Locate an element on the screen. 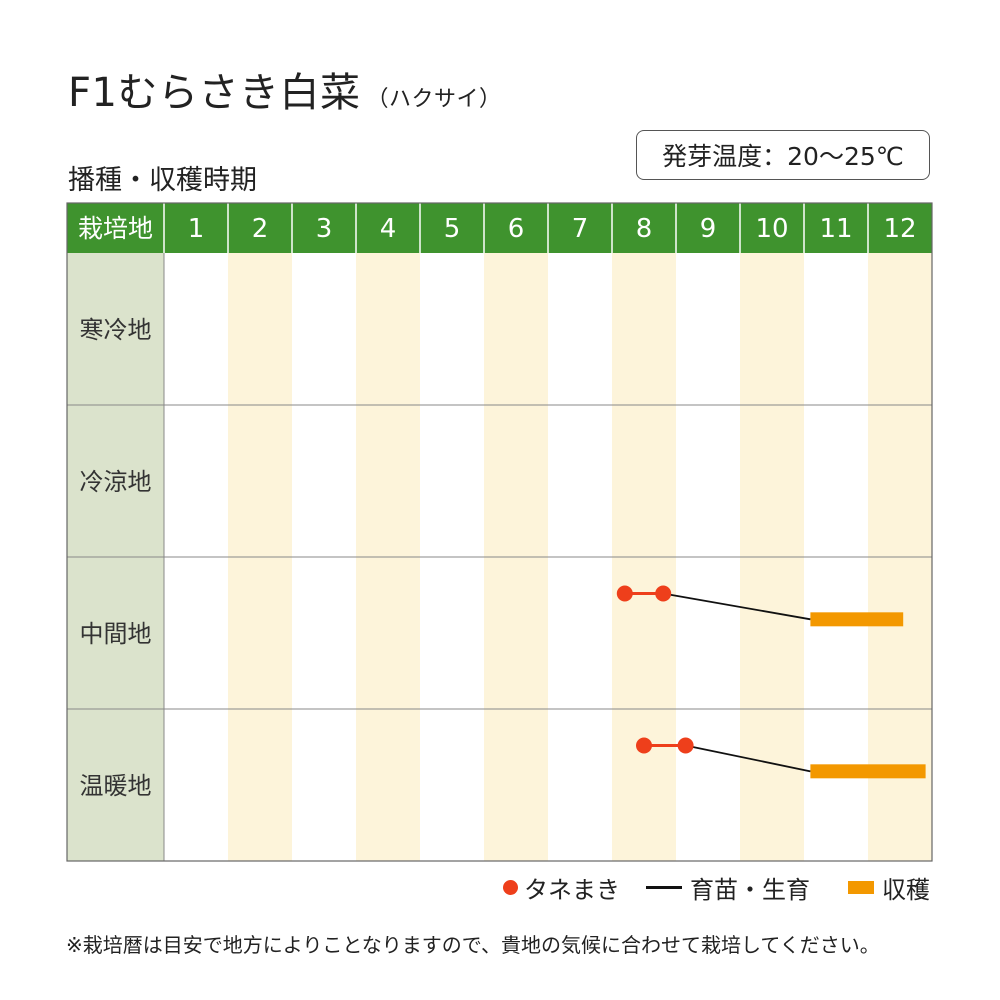 The height and width of the screenshot is (1000, 1000). germination-temp-text: 発芽温度：20～25℃ is located at coordinates (783, 156).